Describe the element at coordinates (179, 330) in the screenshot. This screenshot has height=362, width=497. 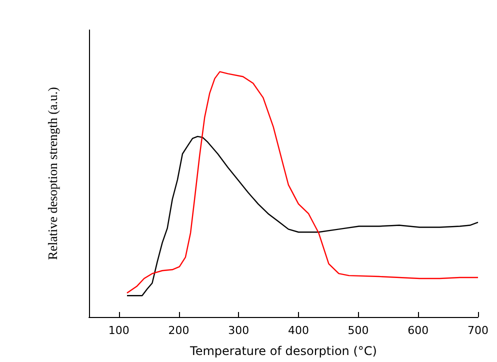
I see `x-tick-label: 200` at that location.